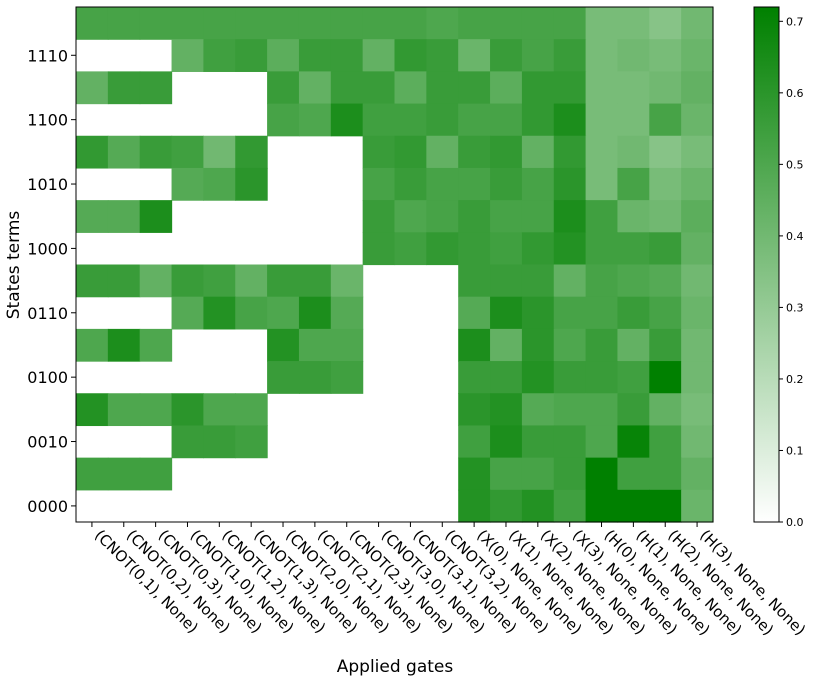 The width and height of the screenshot is (830, 687). Describe the element at coordinates (47, 55) in the screenshot. I see `y-tick-label: 1110` at that location.